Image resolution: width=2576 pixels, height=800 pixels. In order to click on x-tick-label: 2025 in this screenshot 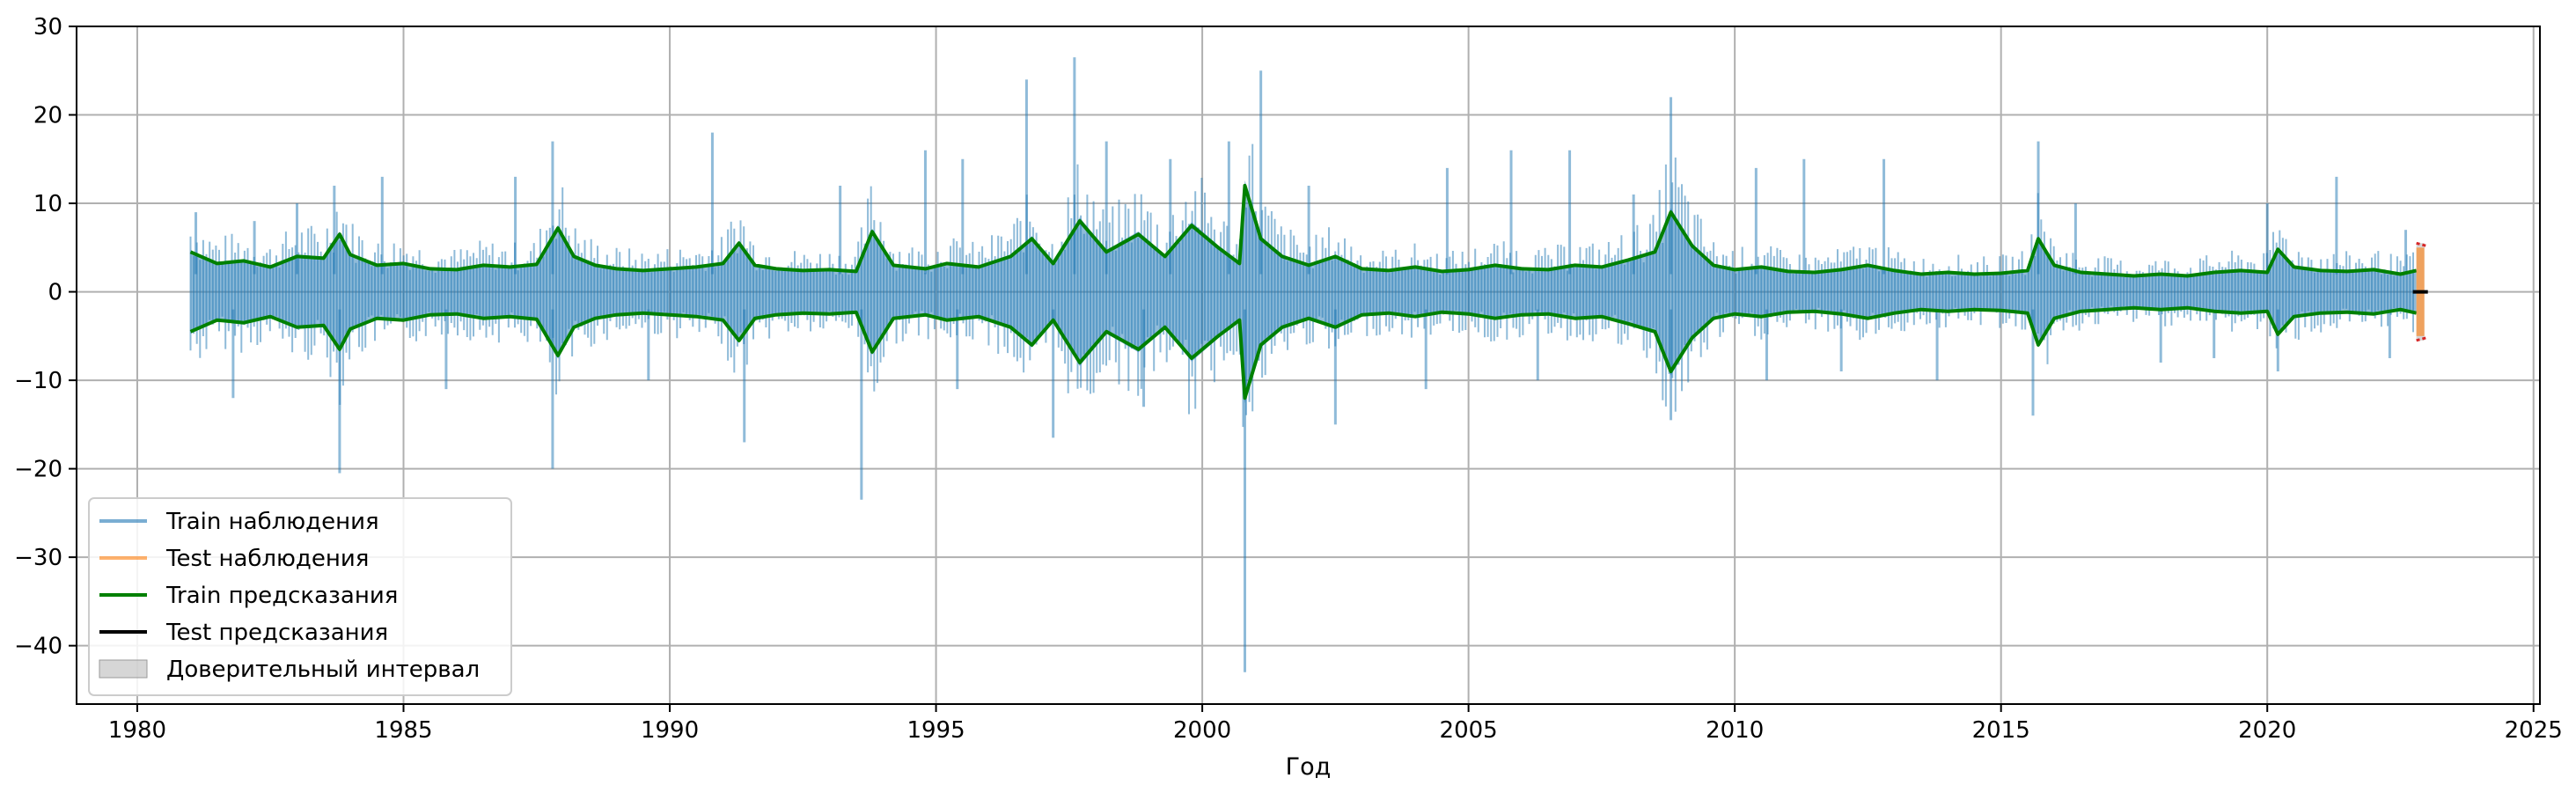, I will do `click(2534, 730)`.